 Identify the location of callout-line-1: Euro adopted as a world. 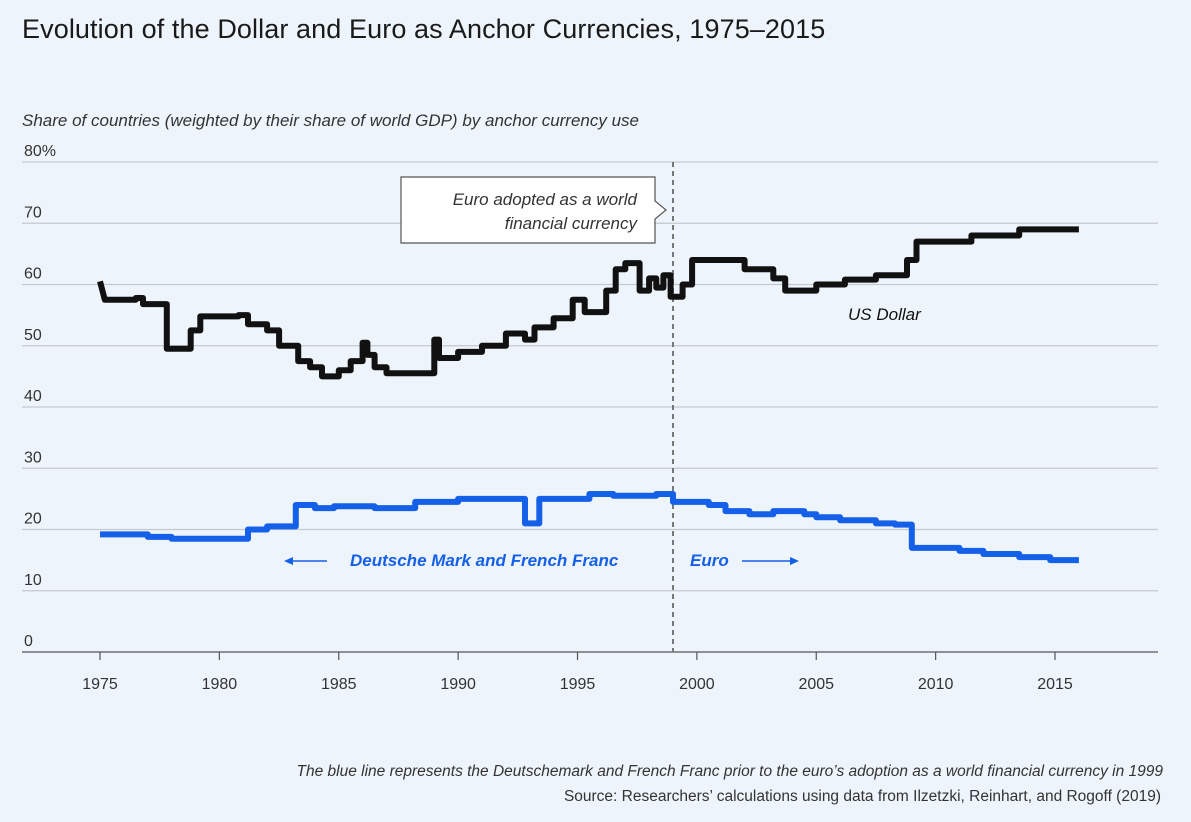
(545, 199).